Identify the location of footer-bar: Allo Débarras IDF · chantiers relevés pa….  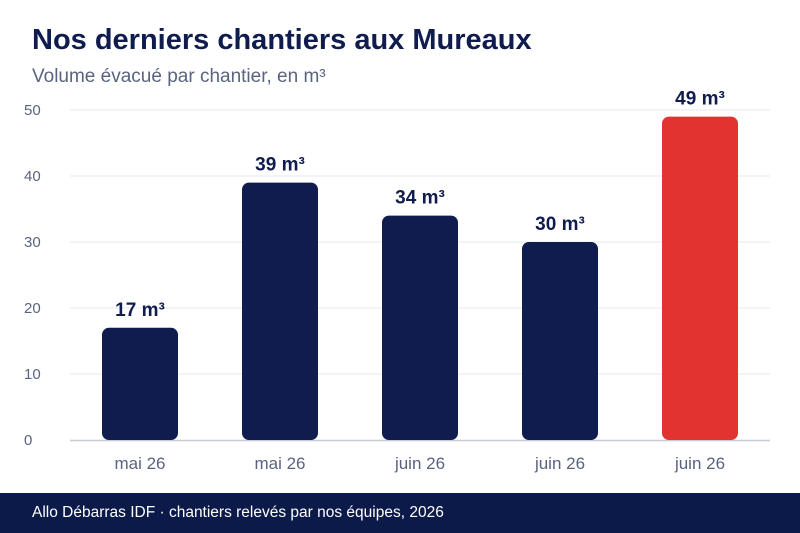
(400, 513).